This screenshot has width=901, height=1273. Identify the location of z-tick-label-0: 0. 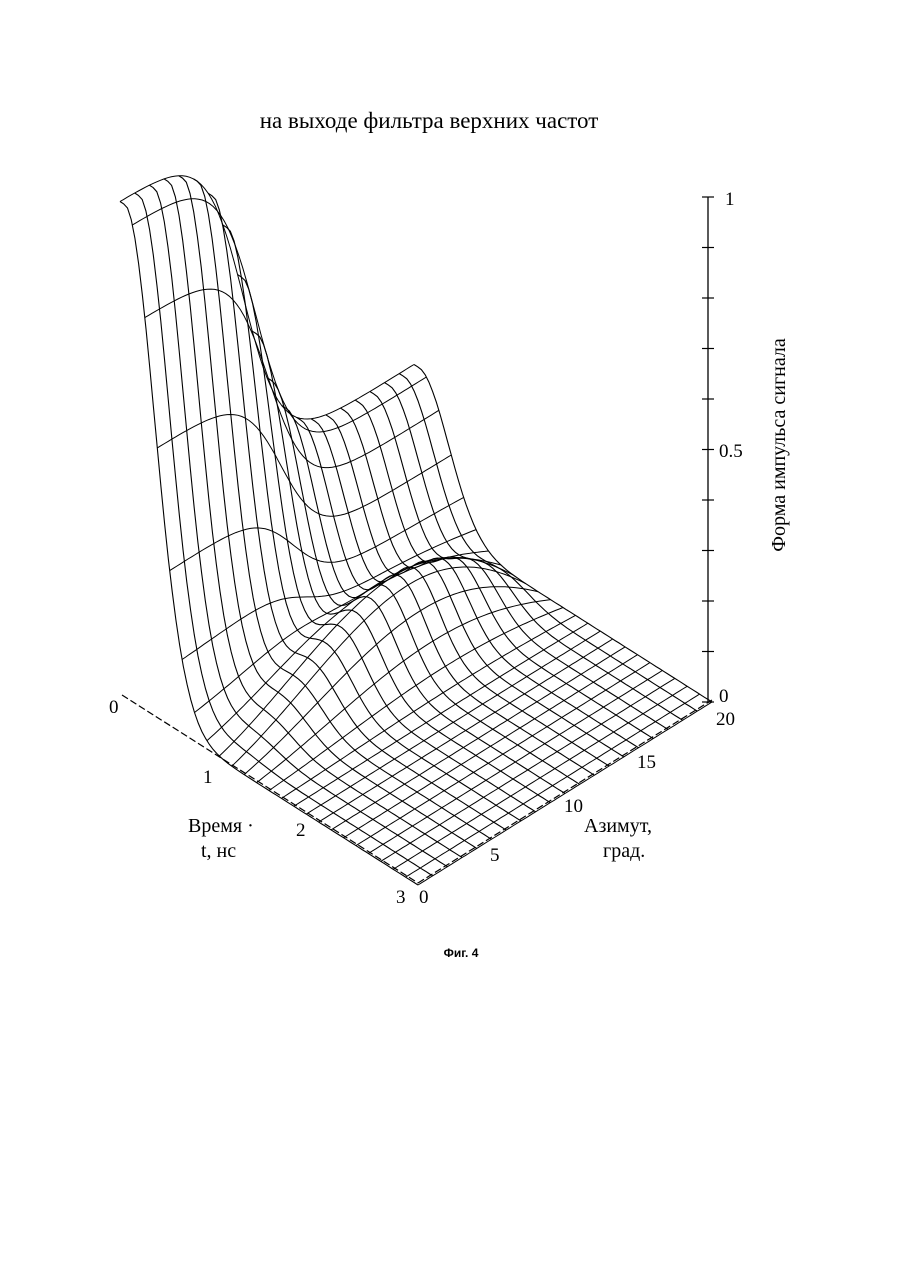
(724, 696).